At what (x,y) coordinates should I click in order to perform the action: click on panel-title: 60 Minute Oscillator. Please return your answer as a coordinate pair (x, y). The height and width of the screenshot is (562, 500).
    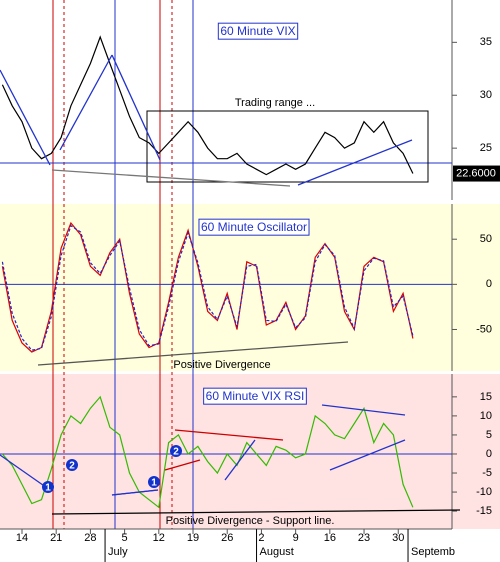
    Looking at the image, I should click on (254, 227).